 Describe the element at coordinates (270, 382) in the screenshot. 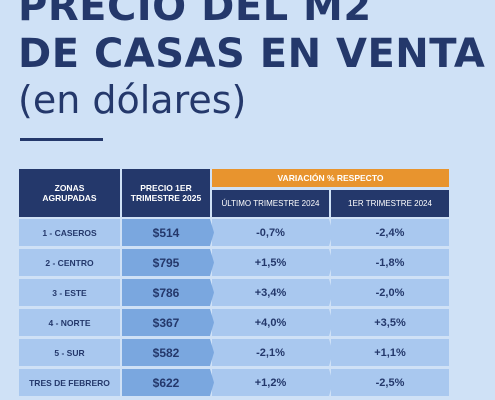

I see `variation-last-quarter-cell: +1,2%` at that location.